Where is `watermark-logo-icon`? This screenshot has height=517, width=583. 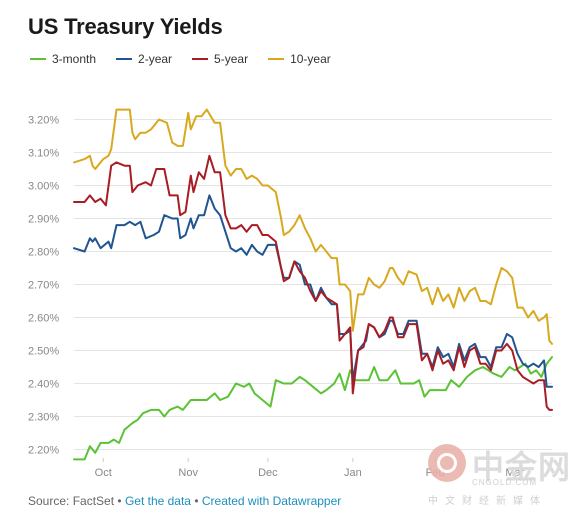
watermark-logo-icon is located at coordinates (447, 463).